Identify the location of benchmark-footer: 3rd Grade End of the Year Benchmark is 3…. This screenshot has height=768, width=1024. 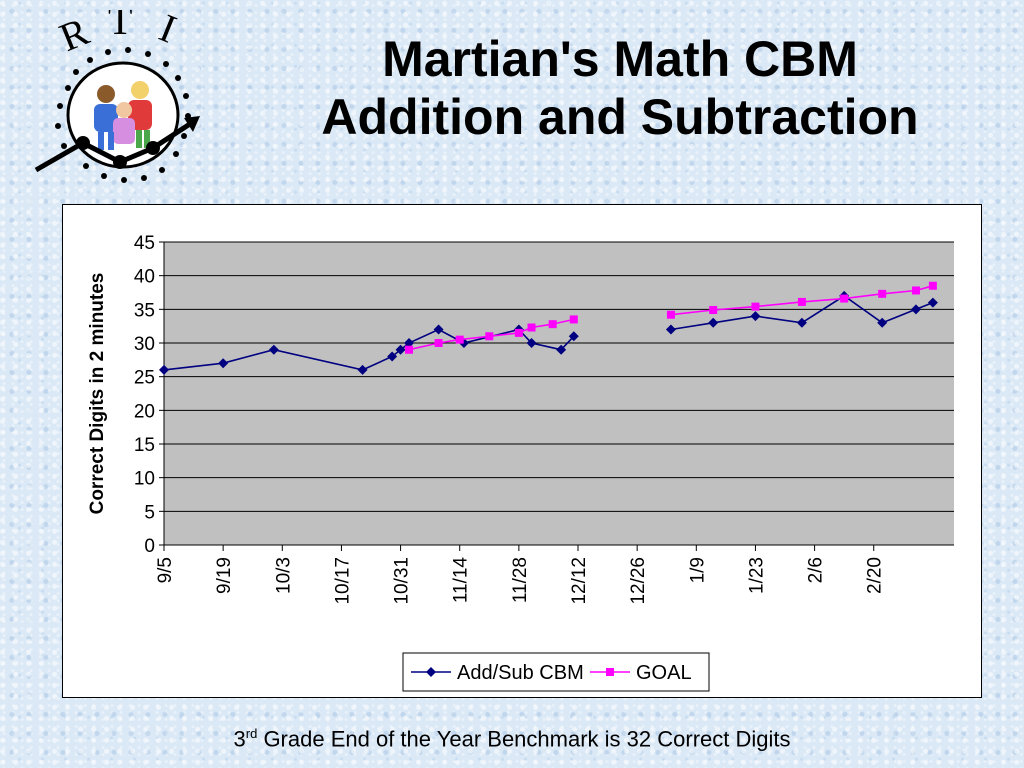
(512, 739).